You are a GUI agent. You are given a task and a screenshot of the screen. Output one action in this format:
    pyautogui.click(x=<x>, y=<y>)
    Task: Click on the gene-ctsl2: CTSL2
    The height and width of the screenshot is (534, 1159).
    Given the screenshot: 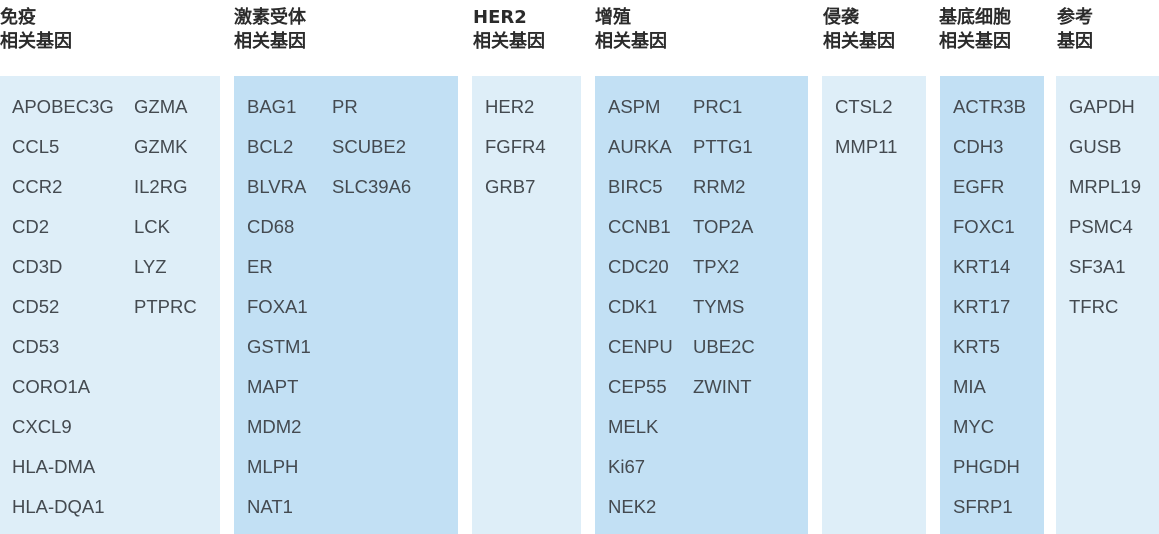 What is the action you would take?
    pyautogui.click(x=864, y=106)
    